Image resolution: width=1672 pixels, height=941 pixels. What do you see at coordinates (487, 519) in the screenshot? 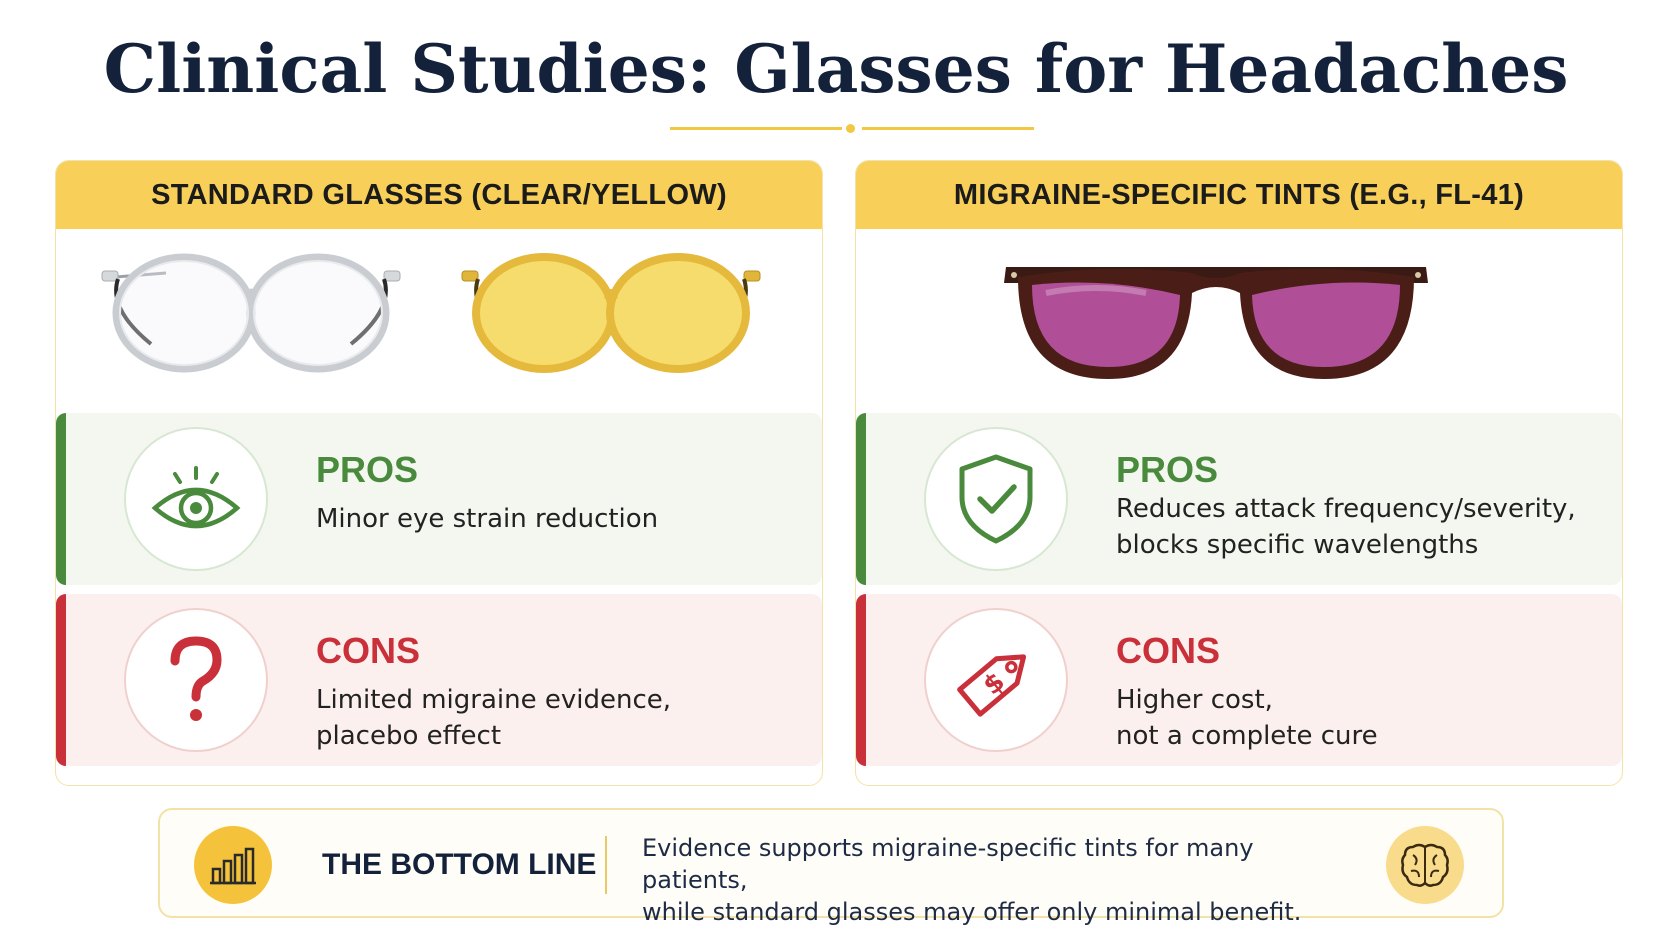
I see `pros-text: Minor eye strain reduction` at bounding box center [487, 519].